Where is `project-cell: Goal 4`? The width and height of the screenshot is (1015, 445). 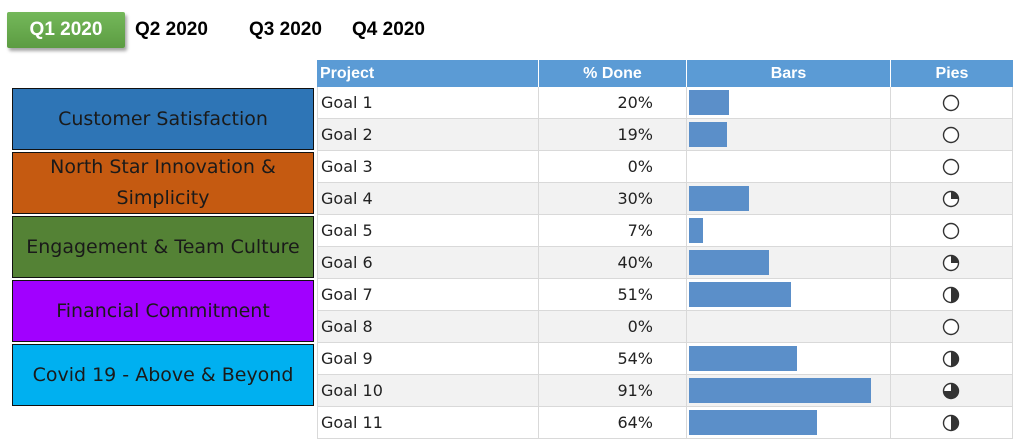 project-cell: Goal 4 is located at coordinates (428, 199).